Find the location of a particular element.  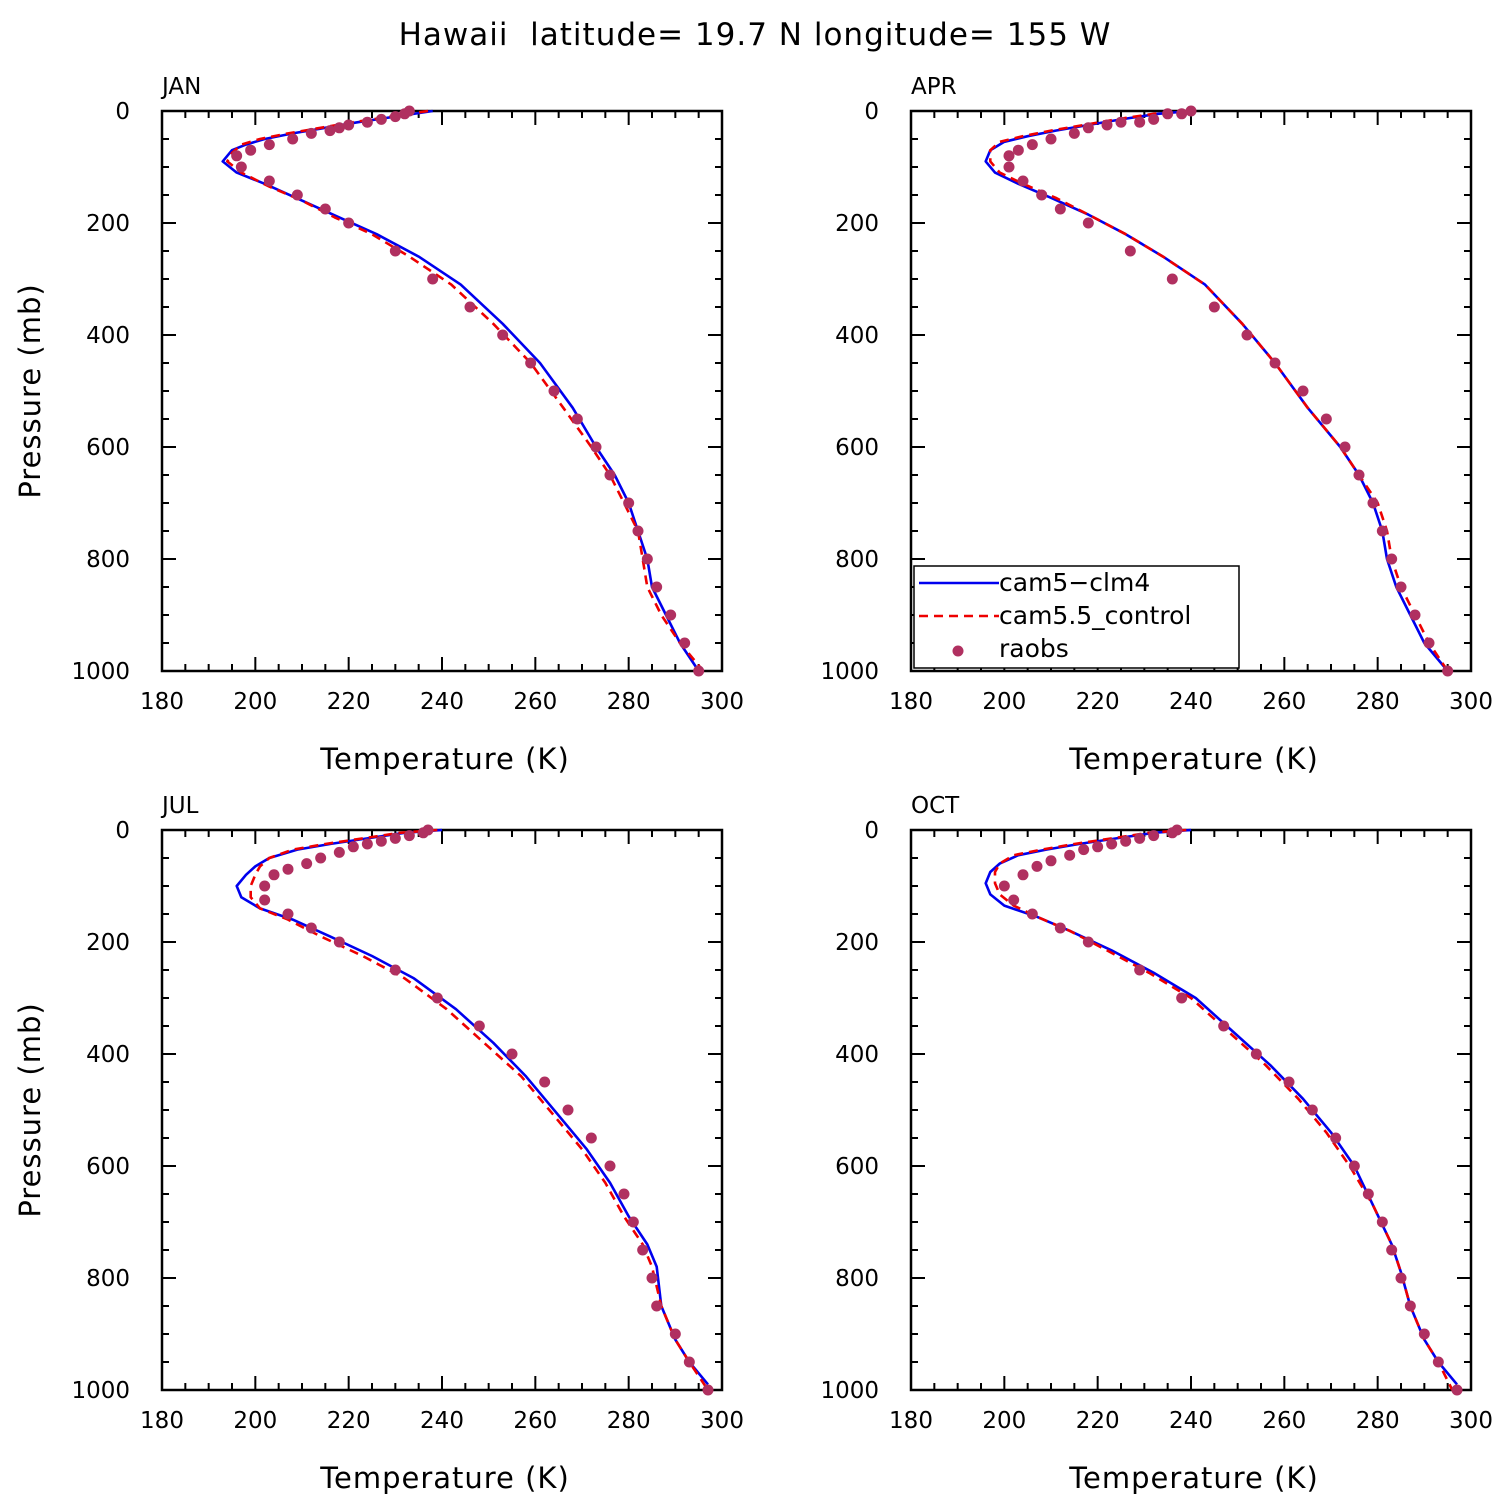

x-tick-label: 280 is located at coordinates (1378, 1421).